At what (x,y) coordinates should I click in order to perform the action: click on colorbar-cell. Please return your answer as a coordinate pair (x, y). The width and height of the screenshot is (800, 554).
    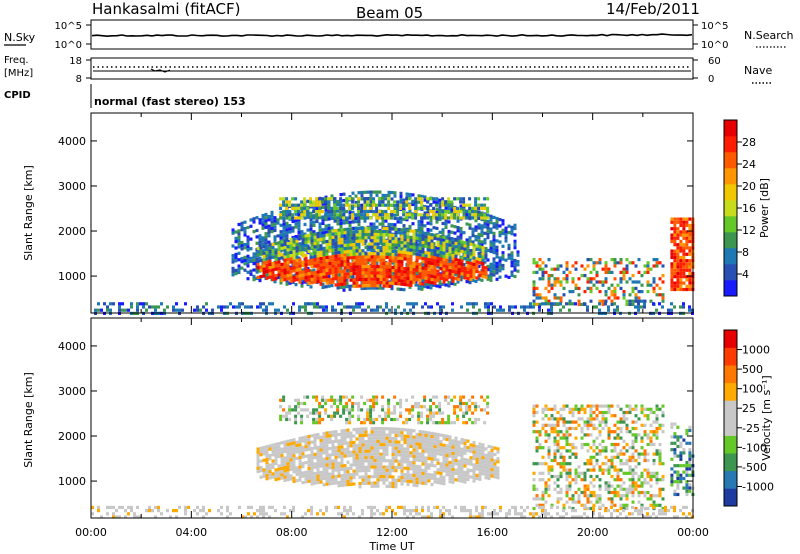
    Looking at the image, I should click on (730, 128).